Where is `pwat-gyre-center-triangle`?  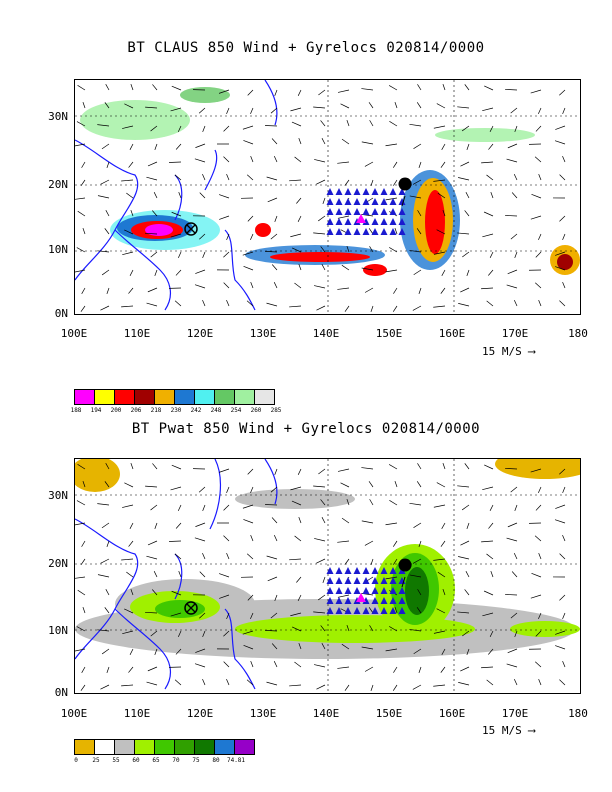 pwat-gyre-center-triangle is located at coordinates (361, 597).